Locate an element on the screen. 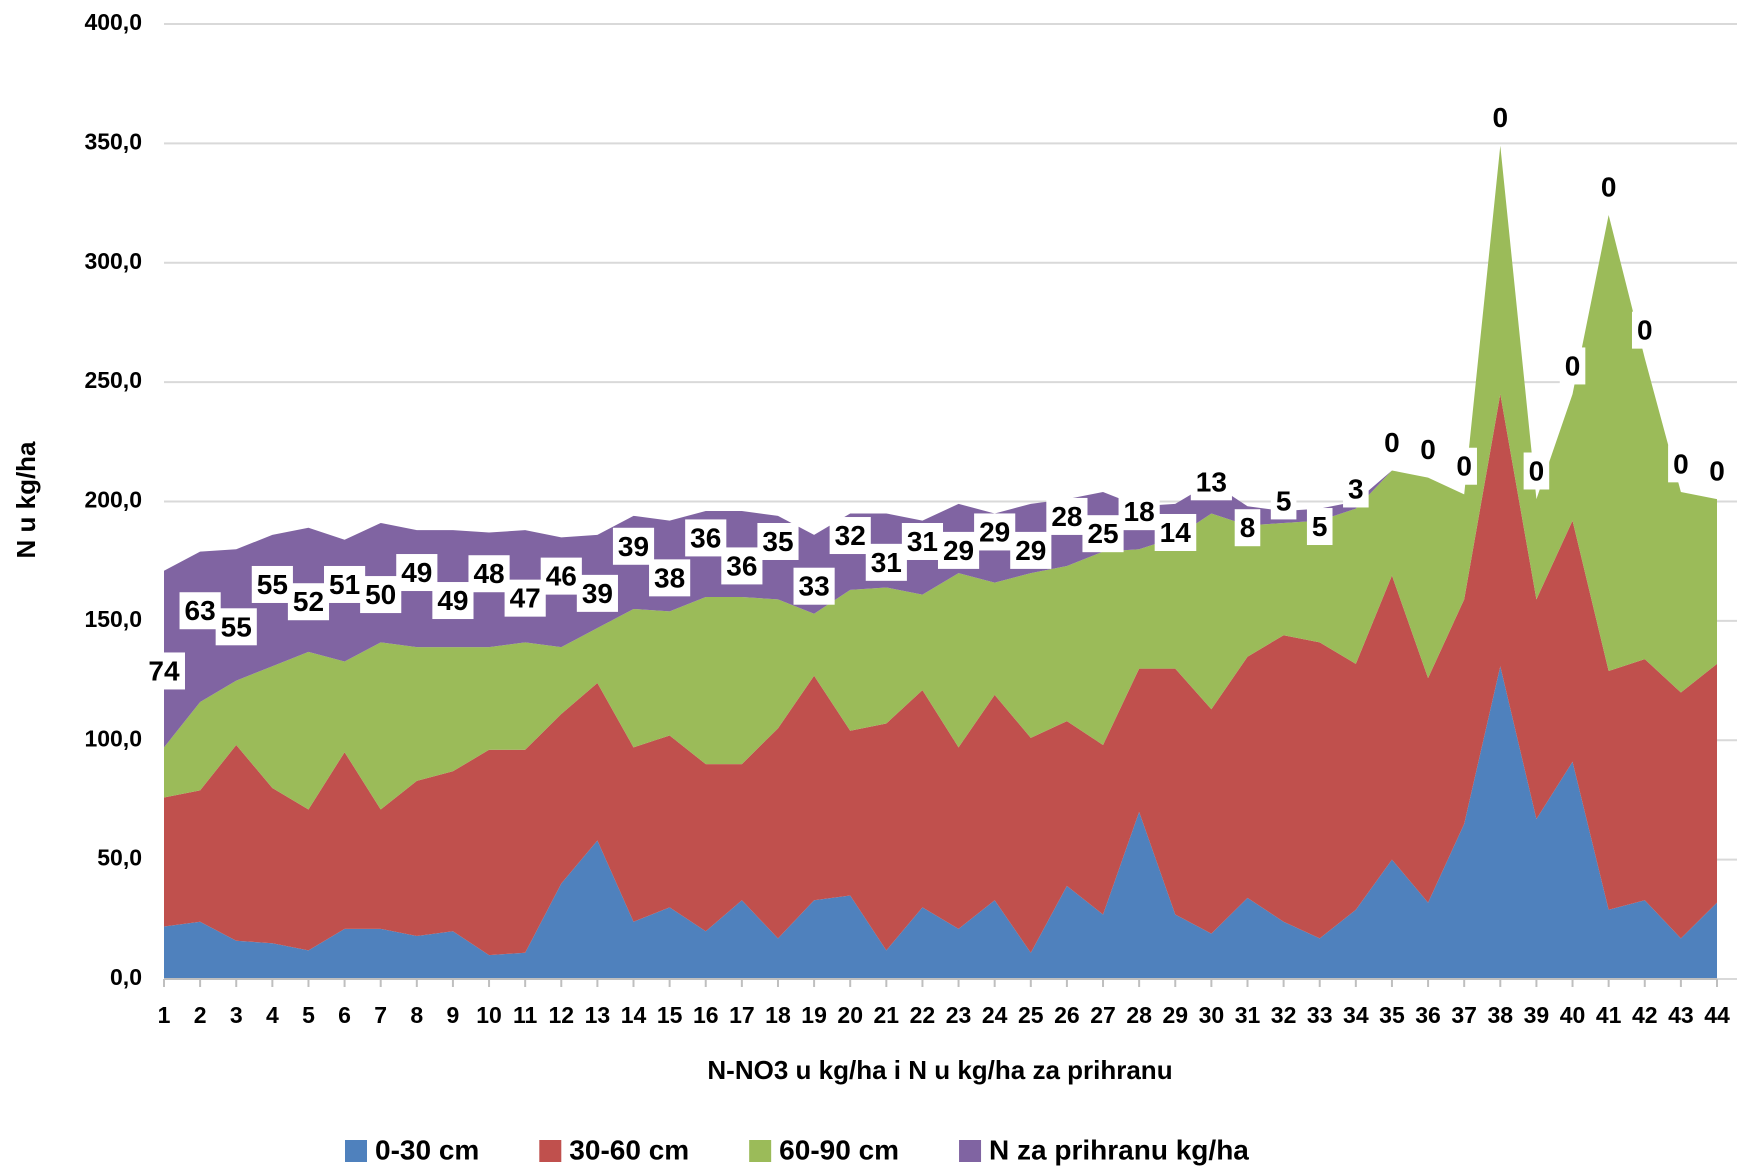 This screenshot has height=1172, width=1739. data-label: 47 is located at coordinates (525, 598).